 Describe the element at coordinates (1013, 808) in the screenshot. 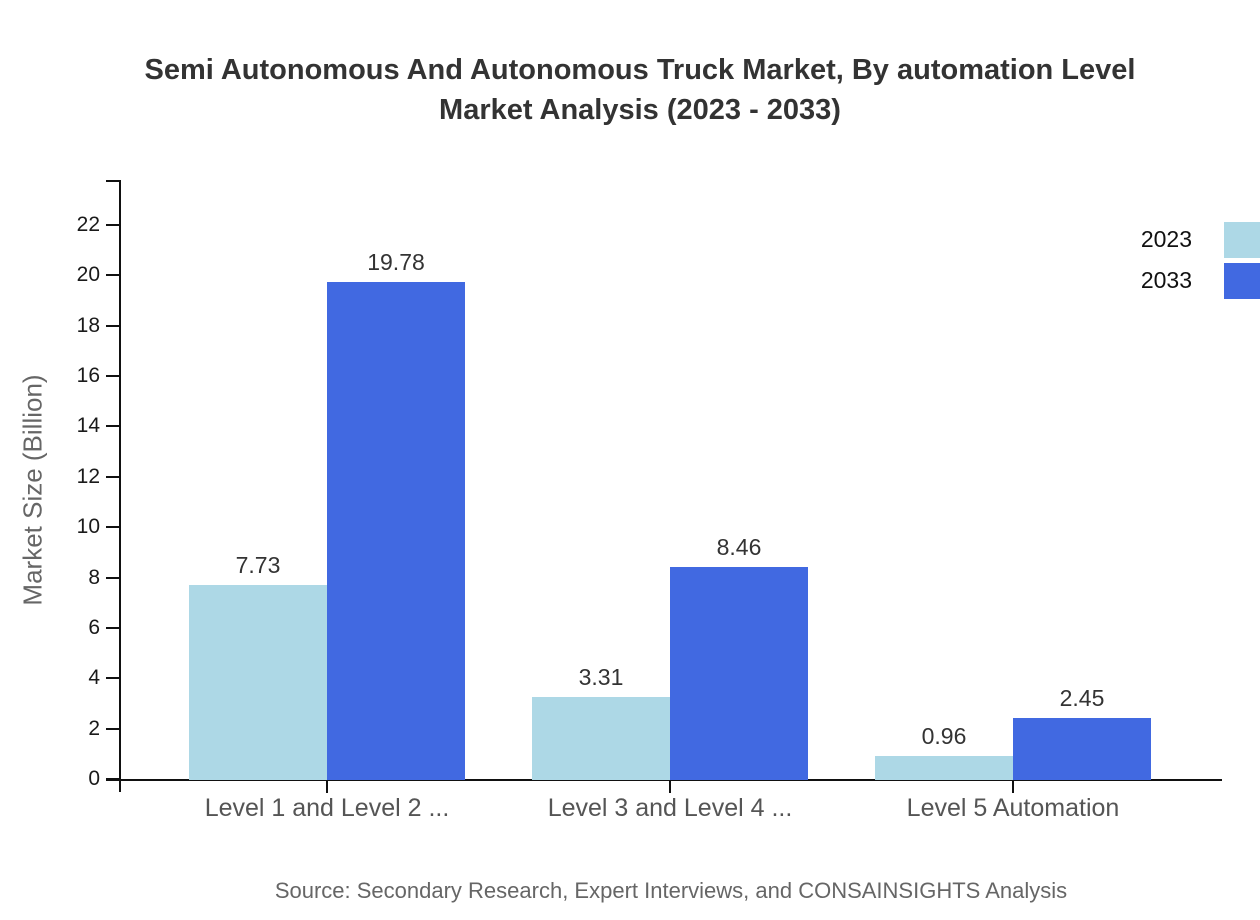

I see `x-axis-label: Level 5 Automation` at that location.